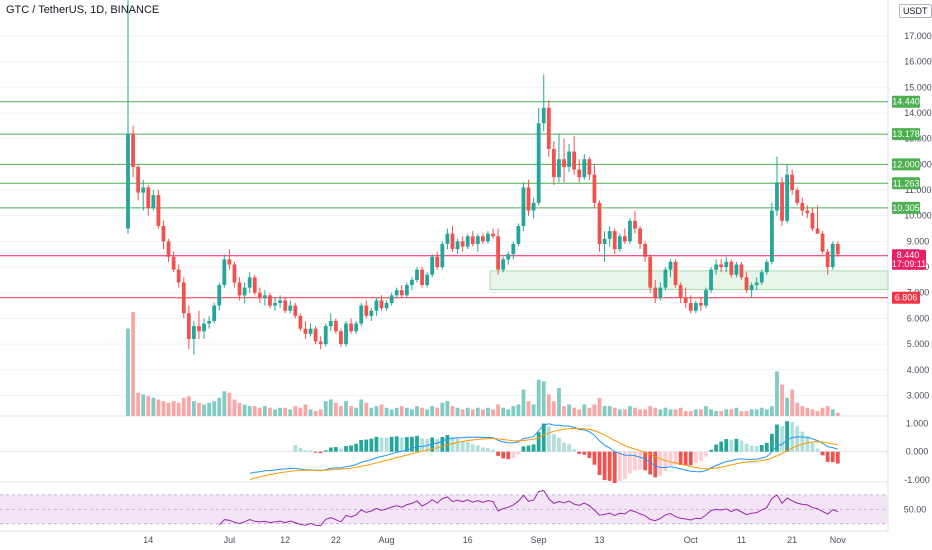 This screenshot has width=932, height=550. I want to click on rsi-pane, so click(444, 508).